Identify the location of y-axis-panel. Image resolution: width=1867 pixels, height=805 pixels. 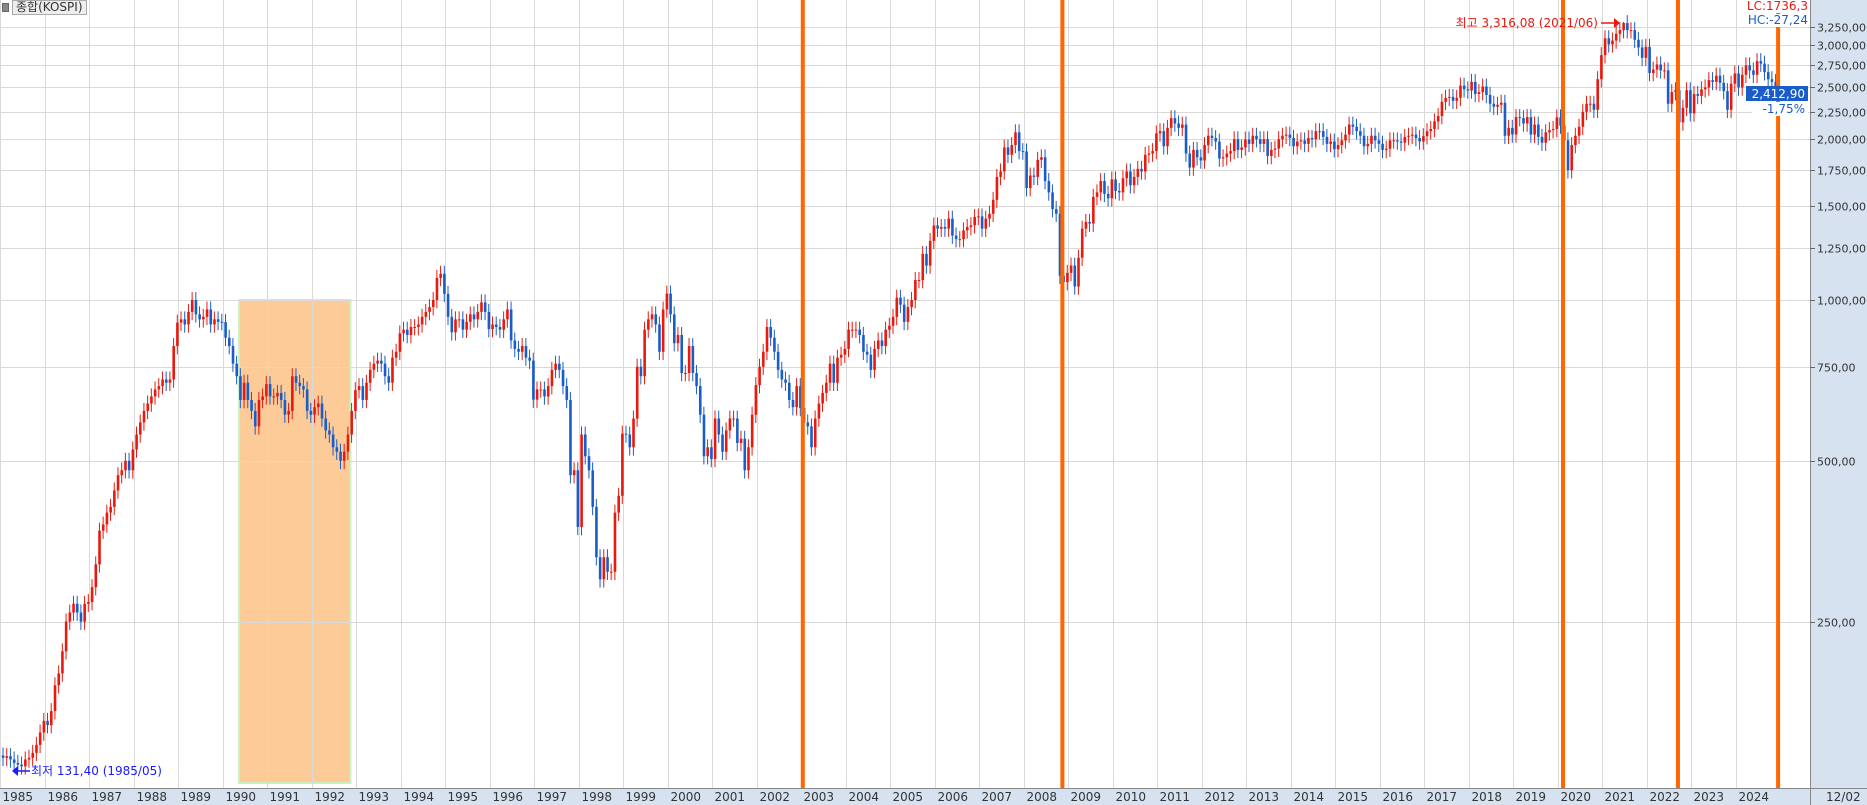
(1838, 402).